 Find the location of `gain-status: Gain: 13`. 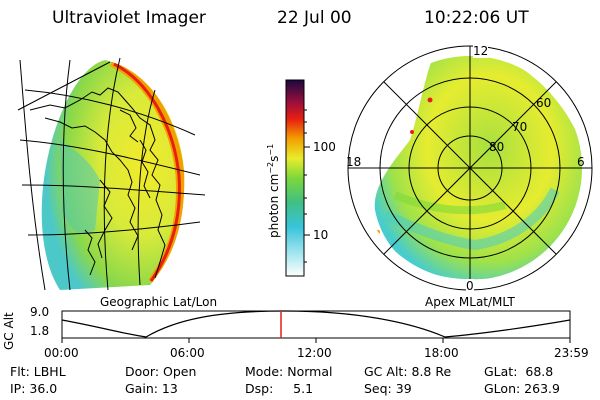

gain-status: Gain: 13 is located at coordinates (151, 388).